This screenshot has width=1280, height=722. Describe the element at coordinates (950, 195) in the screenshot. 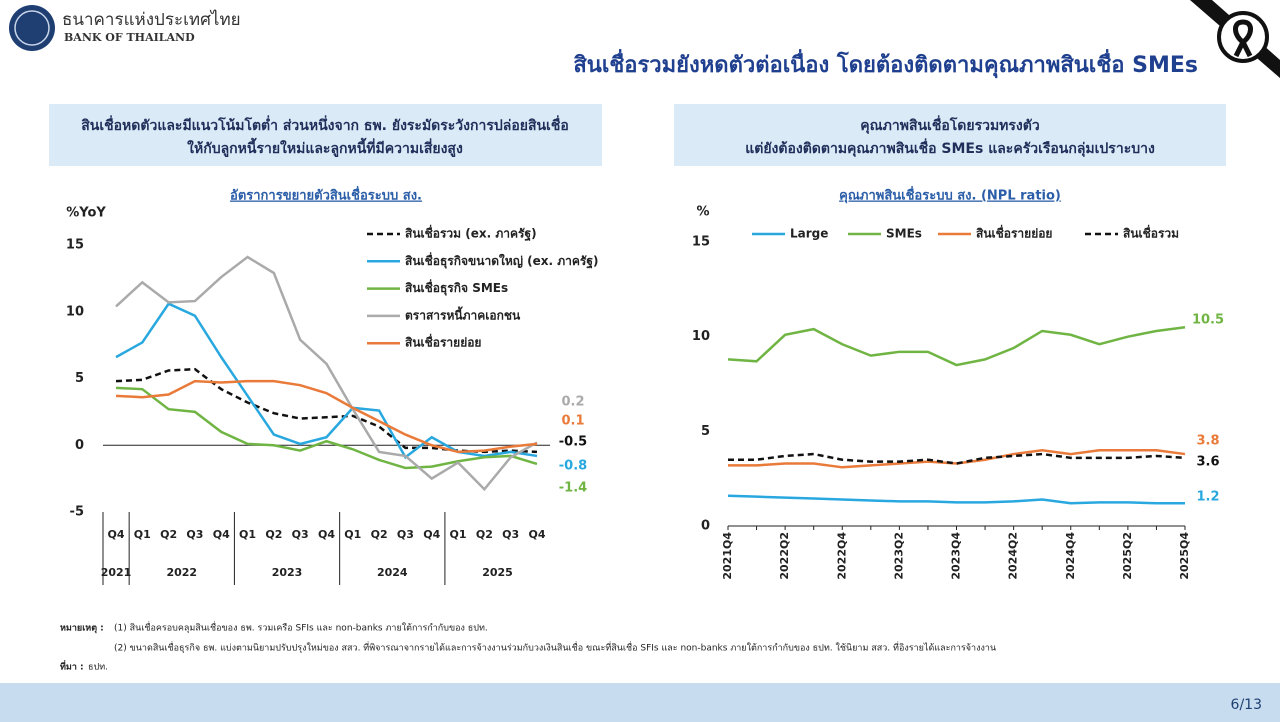

I see `chart-title: คุณภาพสินเชื่อระบบ สง. (NPL ratio)` at that location.